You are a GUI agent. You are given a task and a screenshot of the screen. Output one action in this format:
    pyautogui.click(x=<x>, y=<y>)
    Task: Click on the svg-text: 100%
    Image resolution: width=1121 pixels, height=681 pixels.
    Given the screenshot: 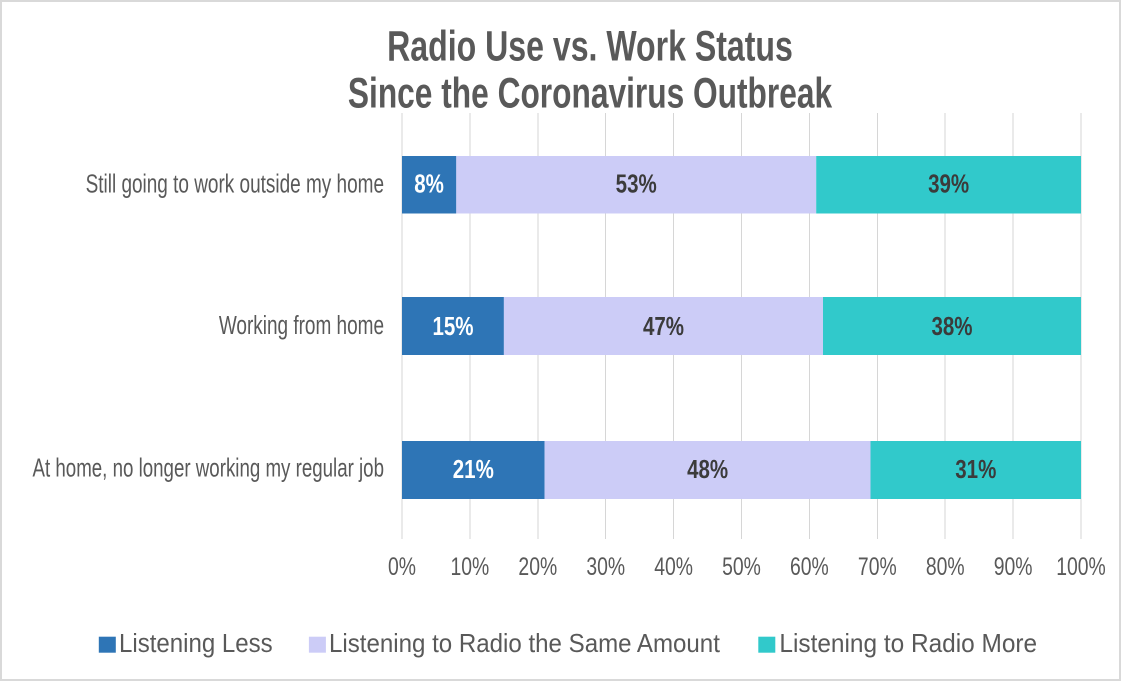 What is the action you would take?
    pyautogui.click(x=1081, y=567)
    